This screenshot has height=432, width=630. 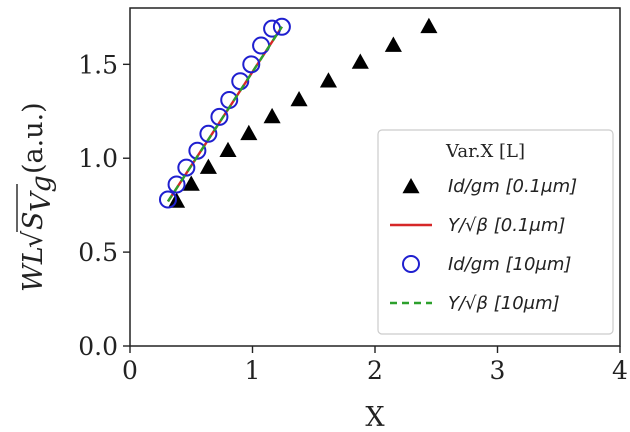 I want to click on y-axis-title-s: S, so click(x=33, y=221).